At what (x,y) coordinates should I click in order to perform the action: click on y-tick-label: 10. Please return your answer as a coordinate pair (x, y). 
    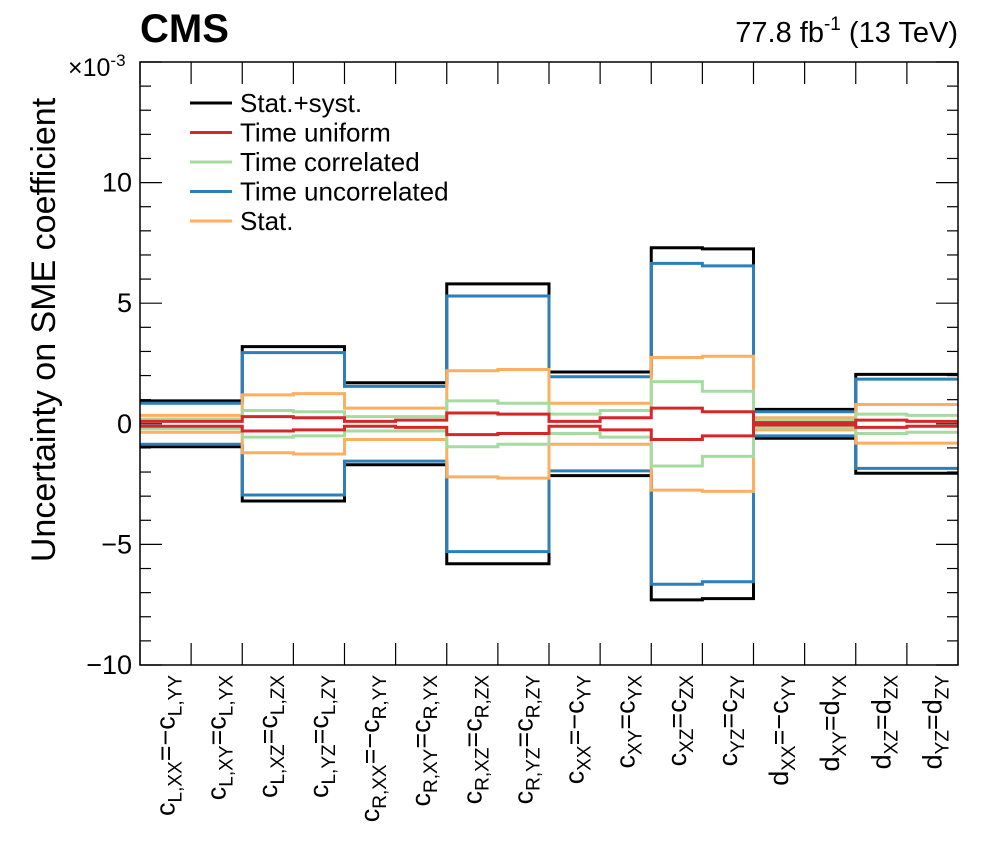
    Looking at the image, I should click on (117, 183).